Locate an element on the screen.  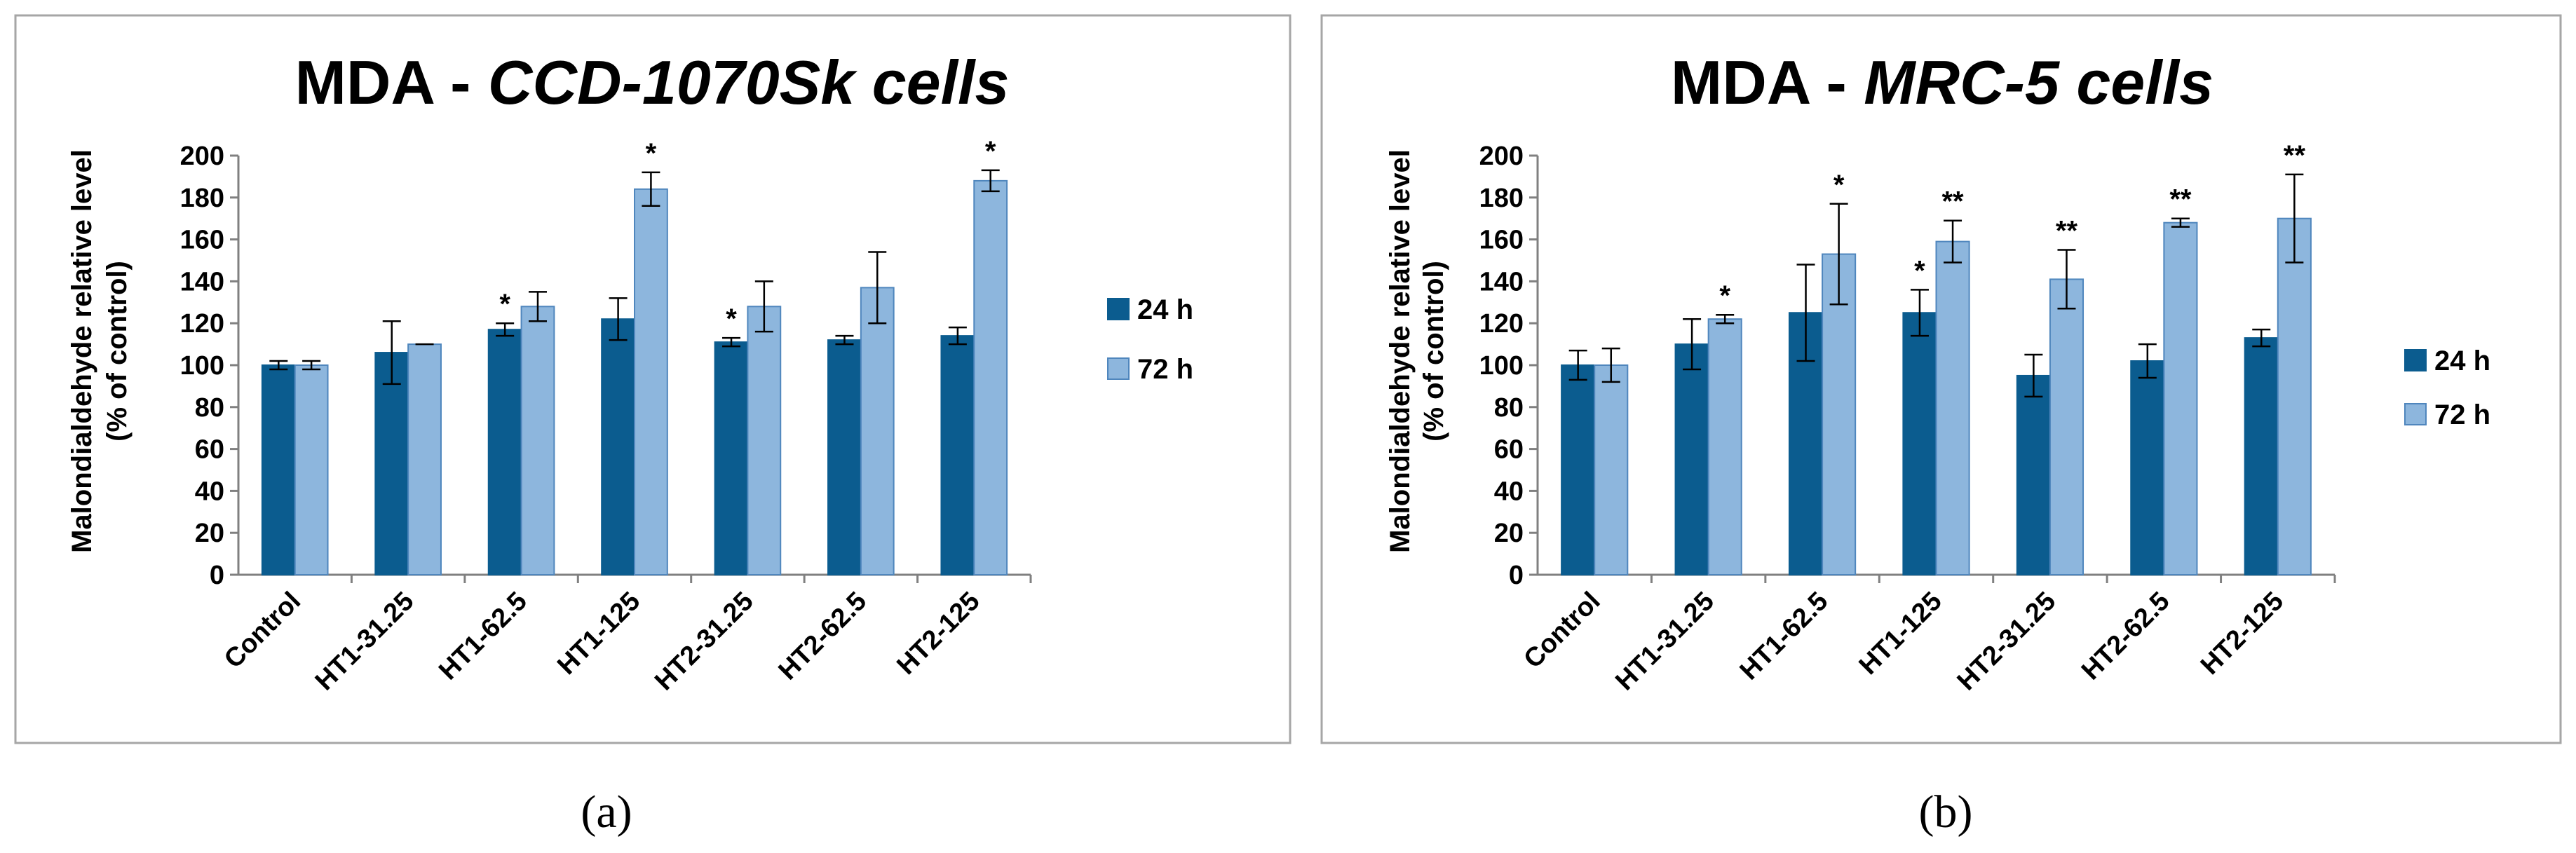
chart-title-cells: CCD-1070Sk cells is located at coordinates (749, 83).